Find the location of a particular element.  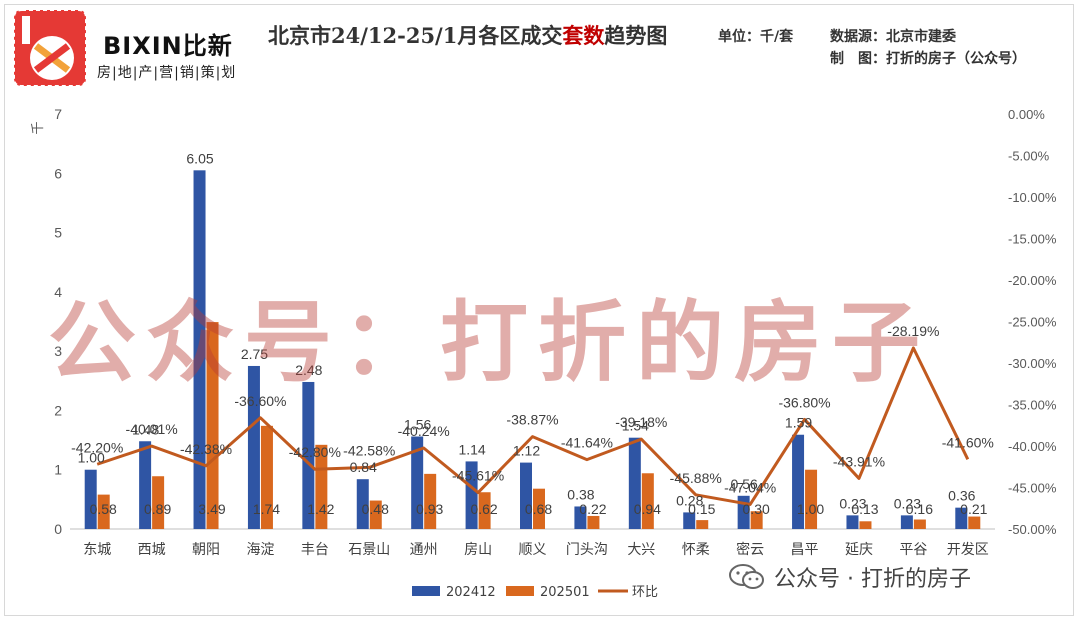

line-data-label: -40.24% is located at coordinates (424, 431).